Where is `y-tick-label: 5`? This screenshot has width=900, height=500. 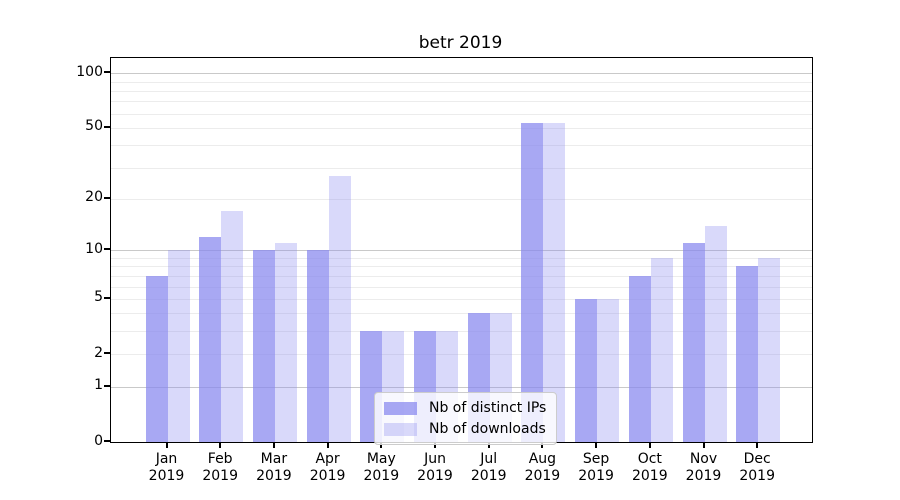 y-tick-label: 5 is located at coordinates (98, 297).